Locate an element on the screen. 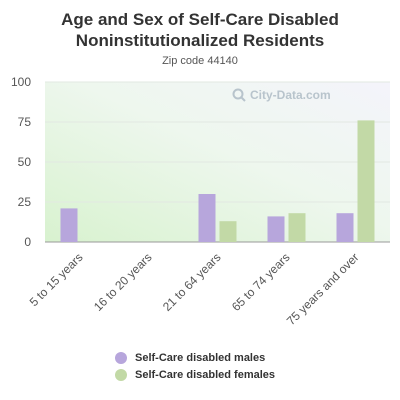  y-tick-label: 50 is located at coordinates (25, 162).